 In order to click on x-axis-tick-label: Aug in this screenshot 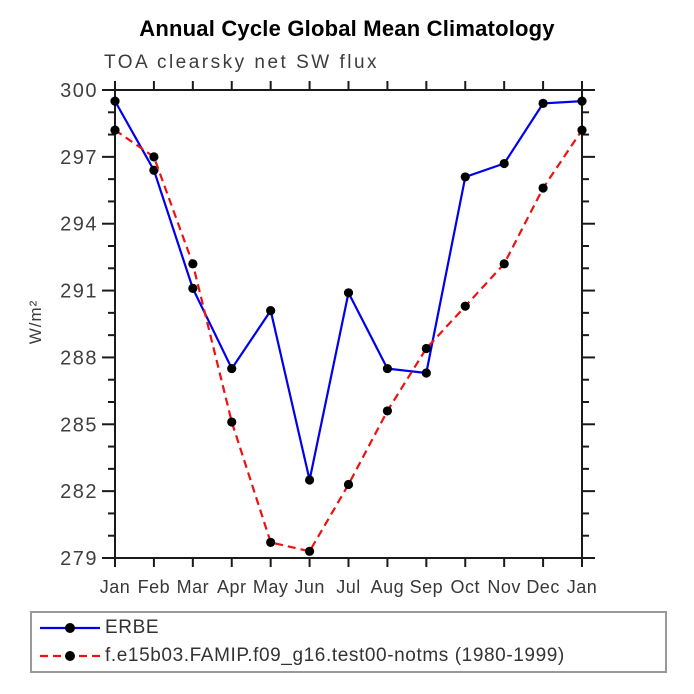, I will do `click(388, 587)`.